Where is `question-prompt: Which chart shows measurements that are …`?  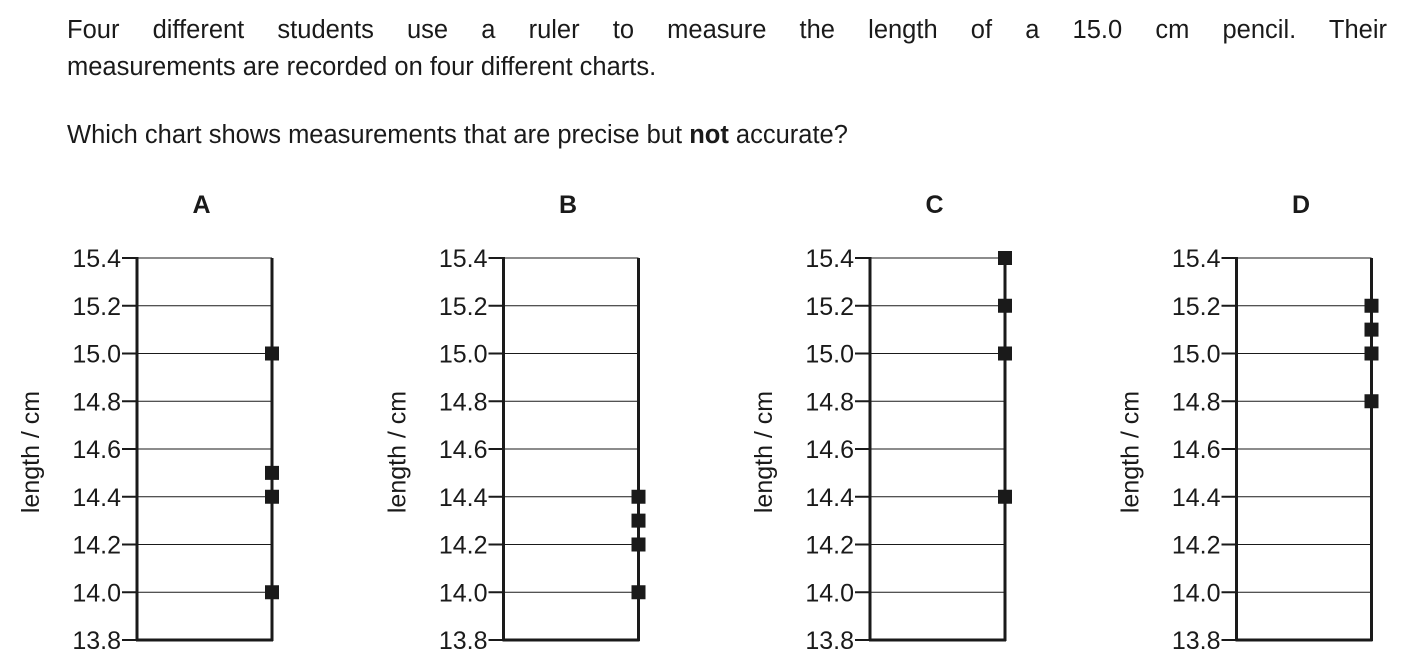 question-prompt: Which chart shows measurements that are … is located at coordinates (457, 135).